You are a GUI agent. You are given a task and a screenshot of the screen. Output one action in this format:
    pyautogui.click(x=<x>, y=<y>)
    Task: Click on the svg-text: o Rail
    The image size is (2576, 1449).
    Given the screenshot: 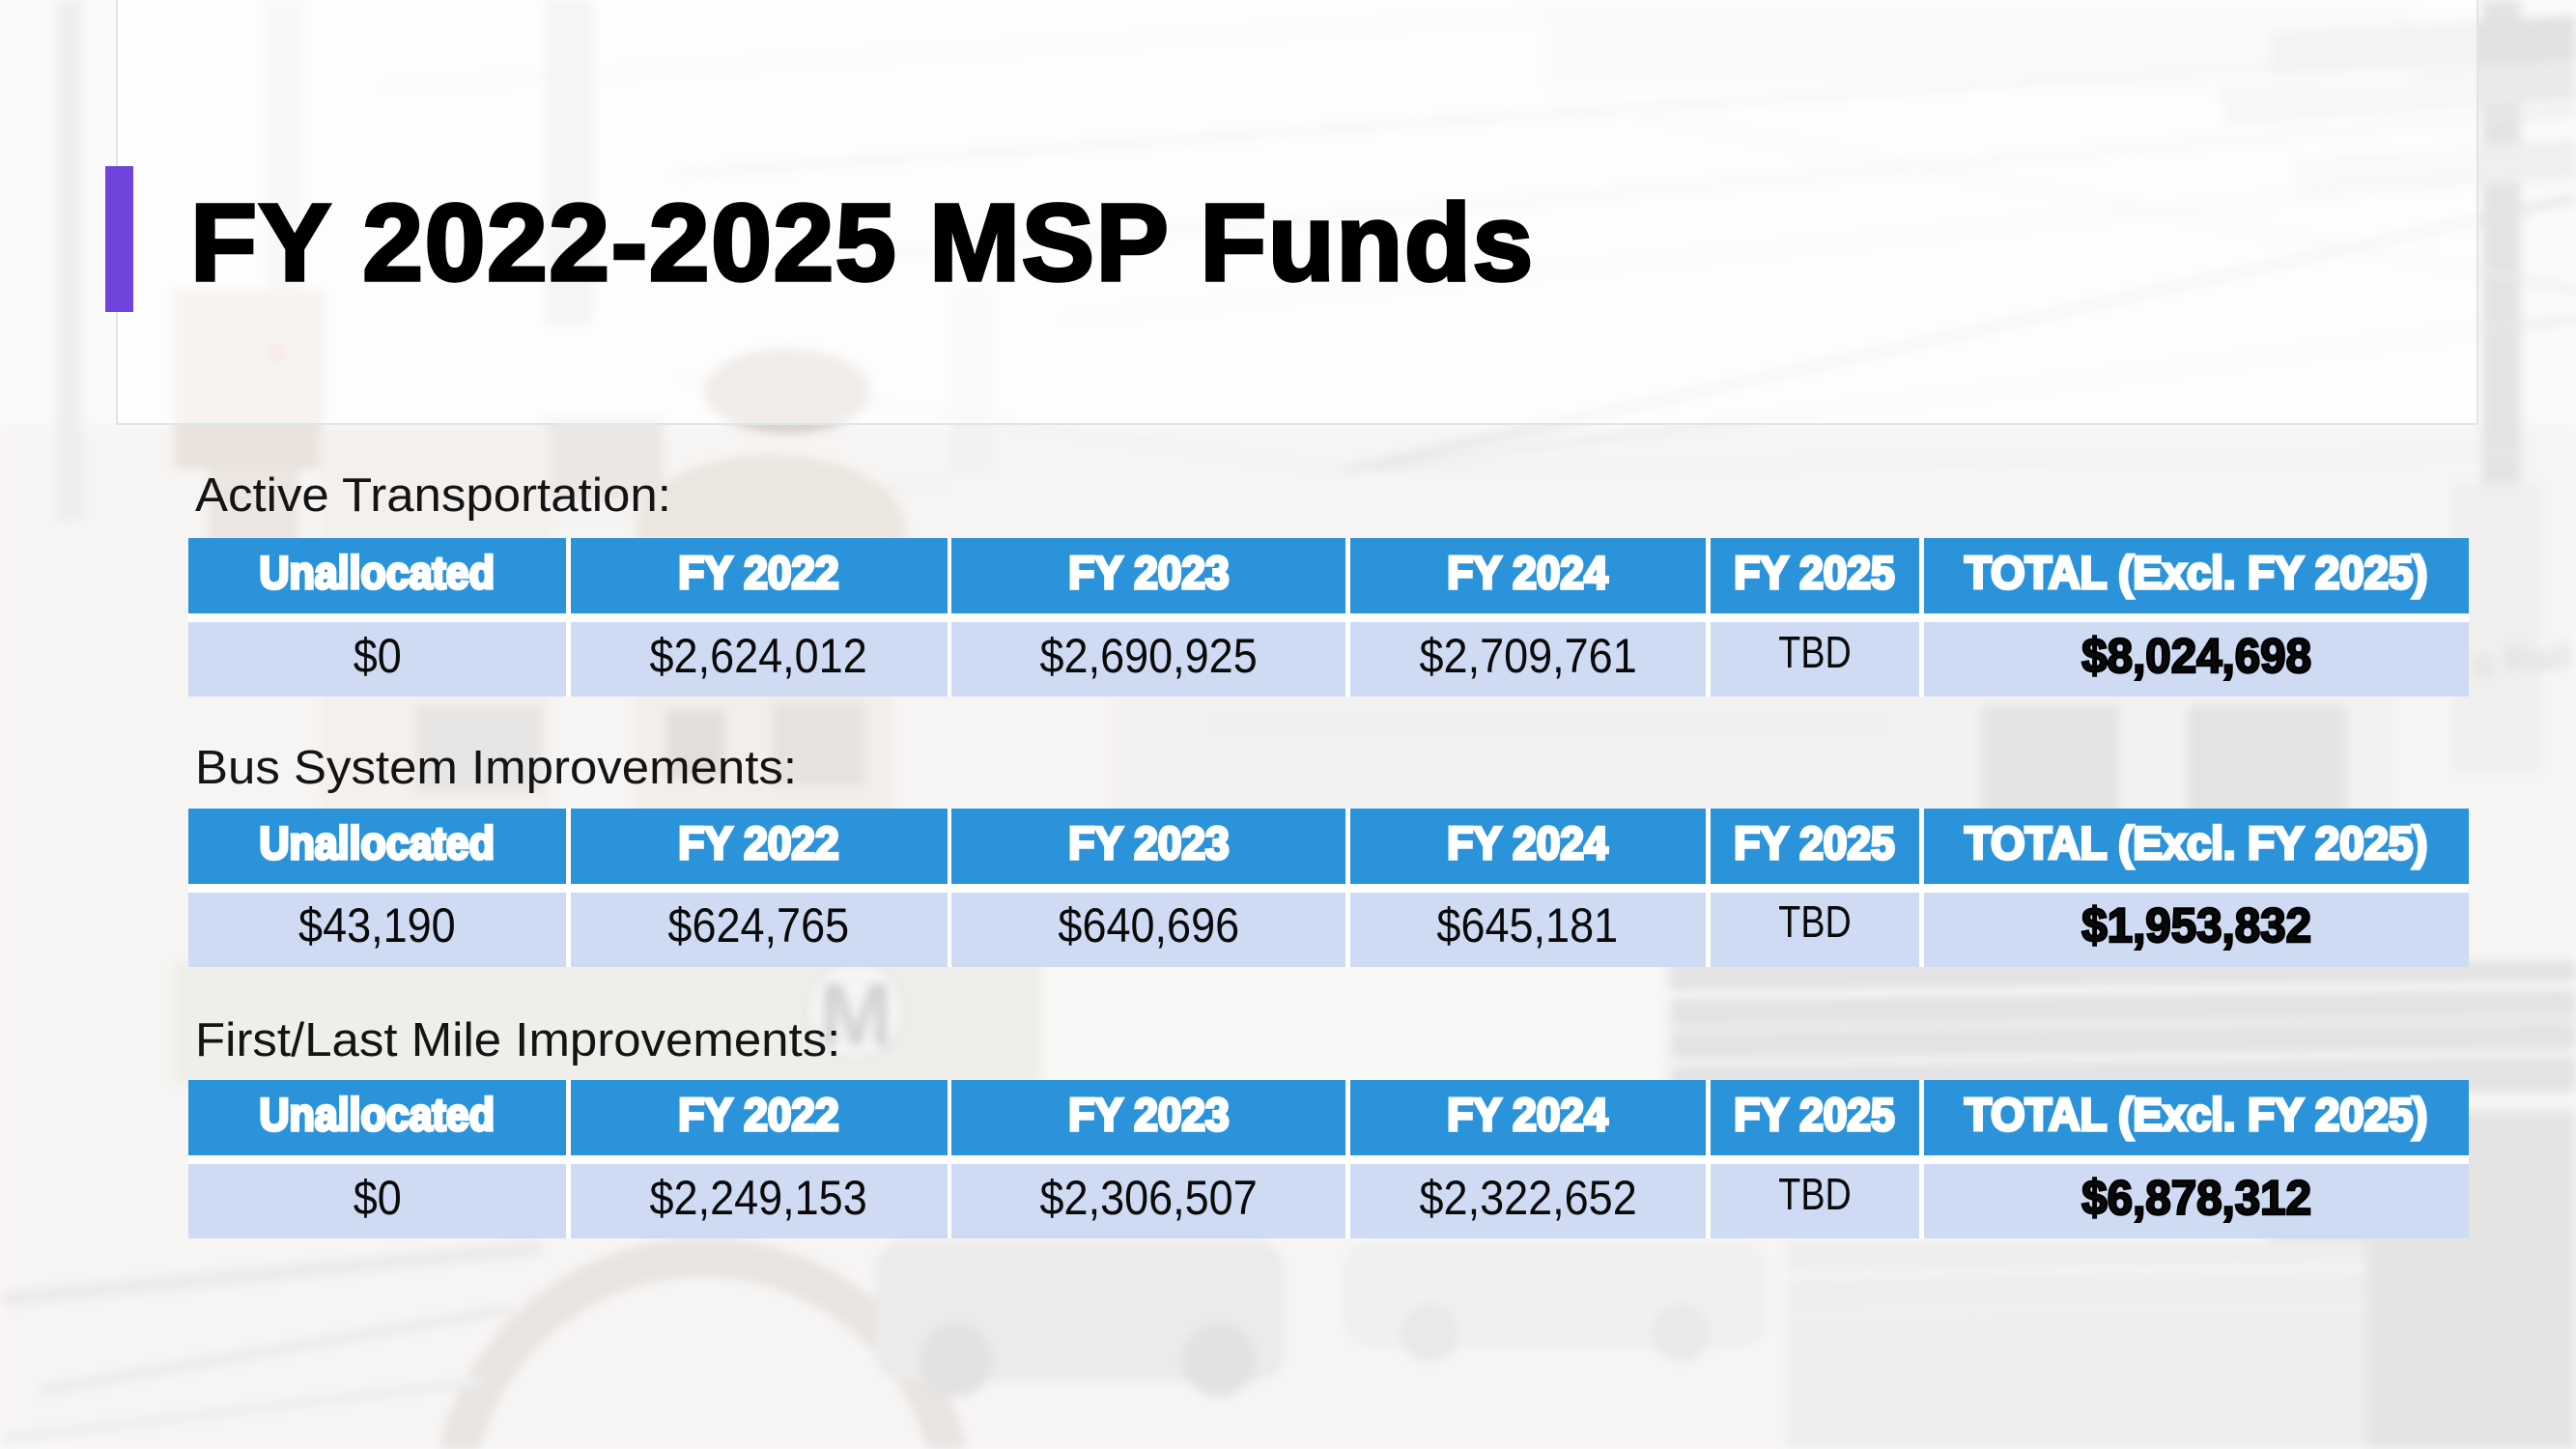 What is the action you would take?
    pyautogui.click(x=2521, y=660)
    